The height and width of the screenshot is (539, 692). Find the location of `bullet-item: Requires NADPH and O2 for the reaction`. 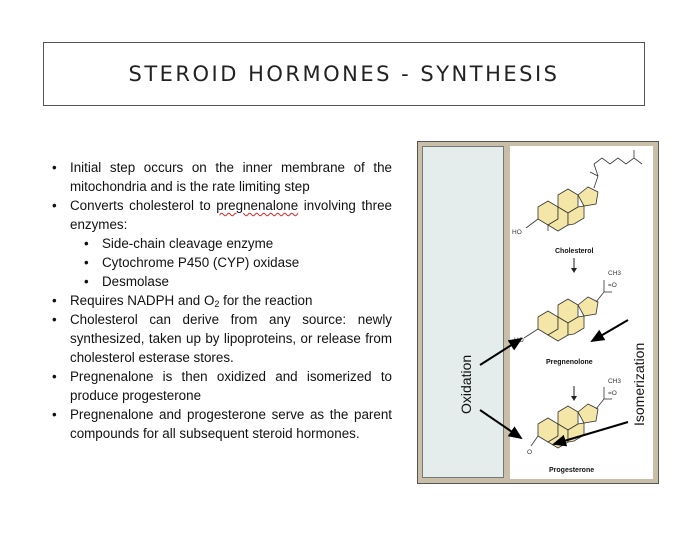

bullet-item: Requires NADPH and O2 for the reaction is located at coordinates (220, 300).